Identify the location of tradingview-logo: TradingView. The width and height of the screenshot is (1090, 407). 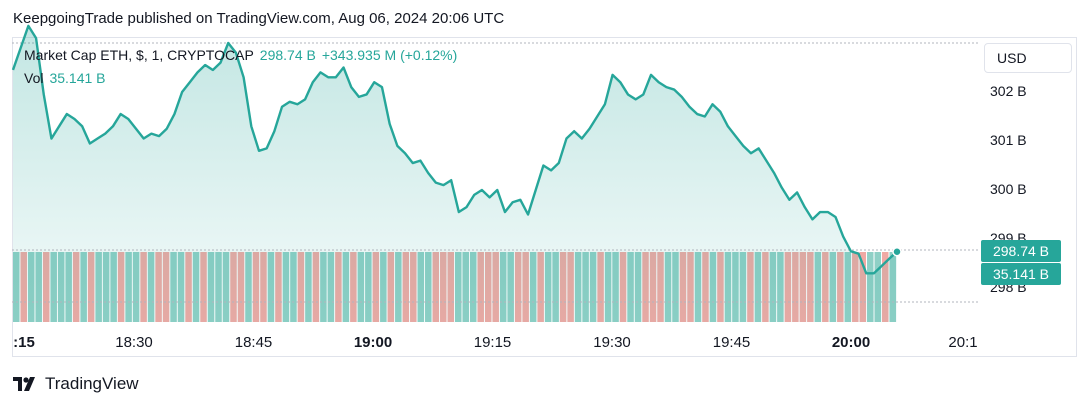
(76, 384).